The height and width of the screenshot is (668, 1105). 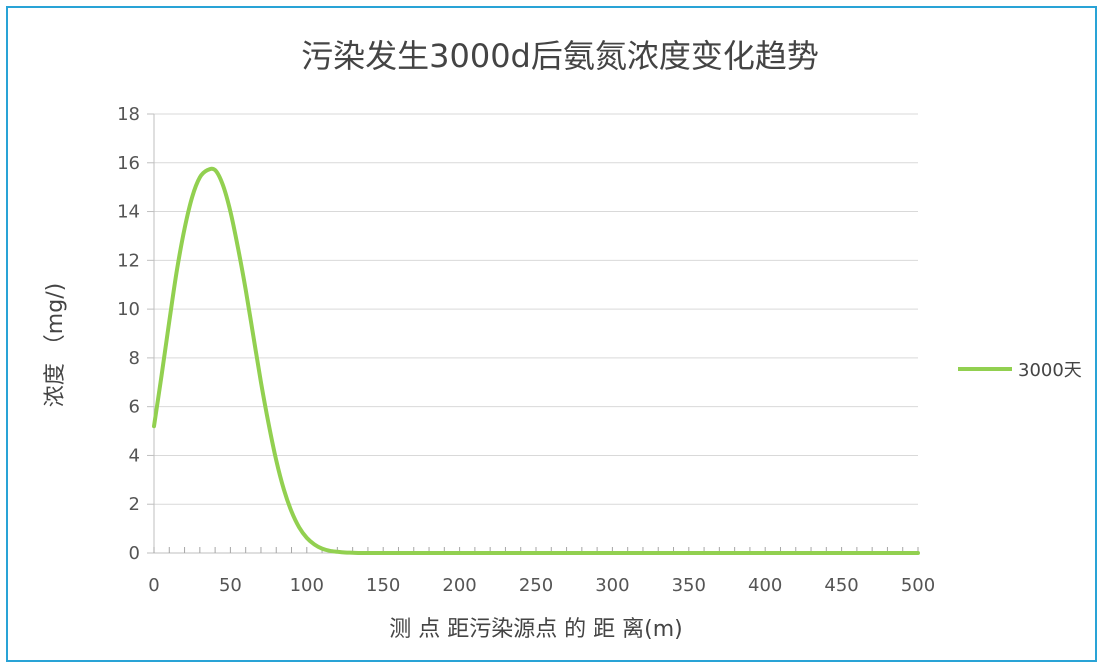 I want to click on y-tick-label: 16, so click(x=128, y=163).